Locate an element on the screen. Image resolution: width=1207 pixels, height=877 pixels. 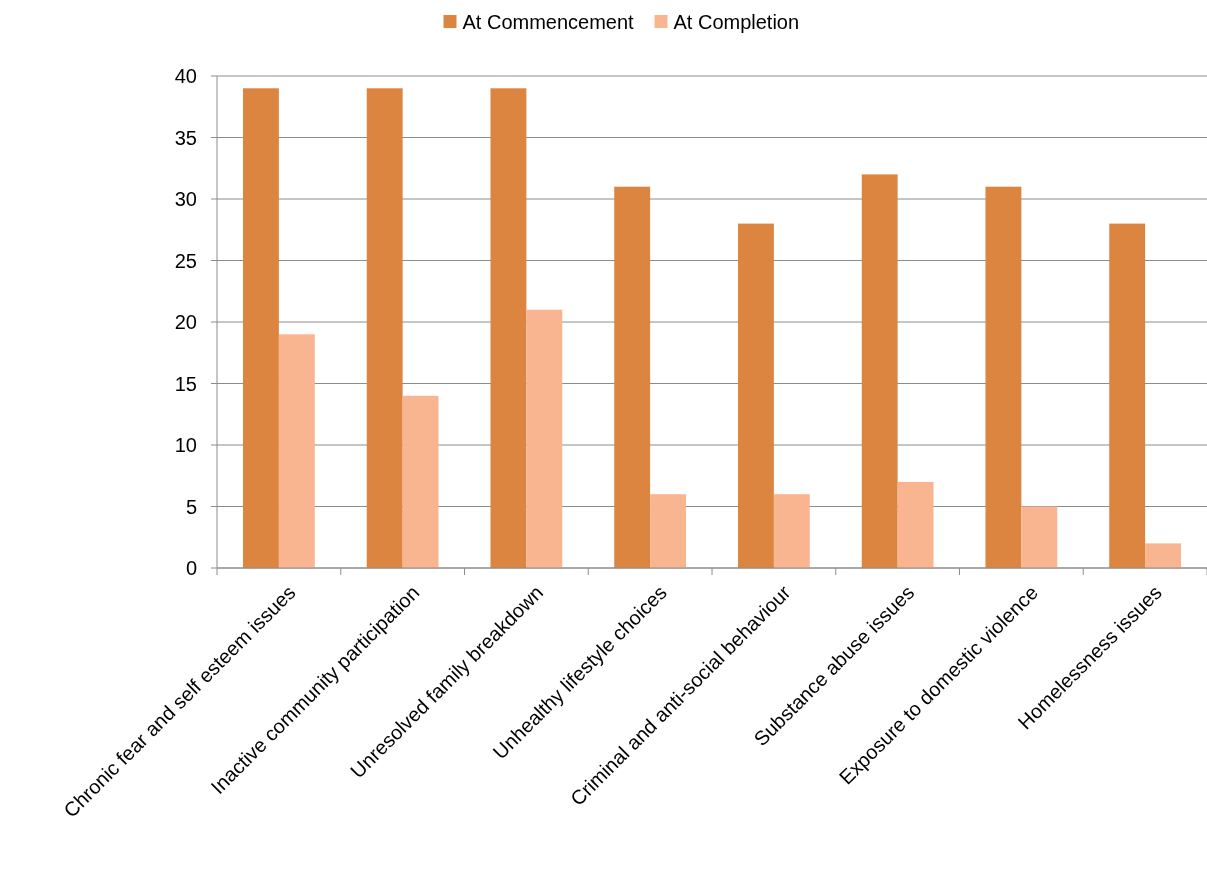
y-tick-label: 40 is located at coordinates (185, 76).